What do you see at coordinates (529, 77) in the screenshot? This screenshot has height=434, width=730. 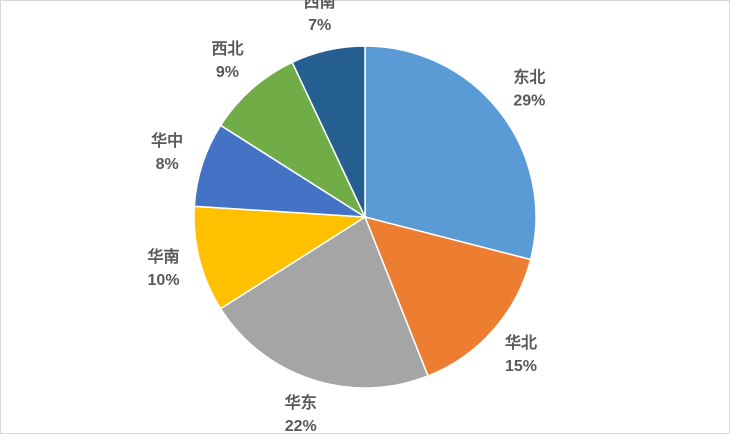 I see `slice-label: 东北` at bounding box center [529, 77].